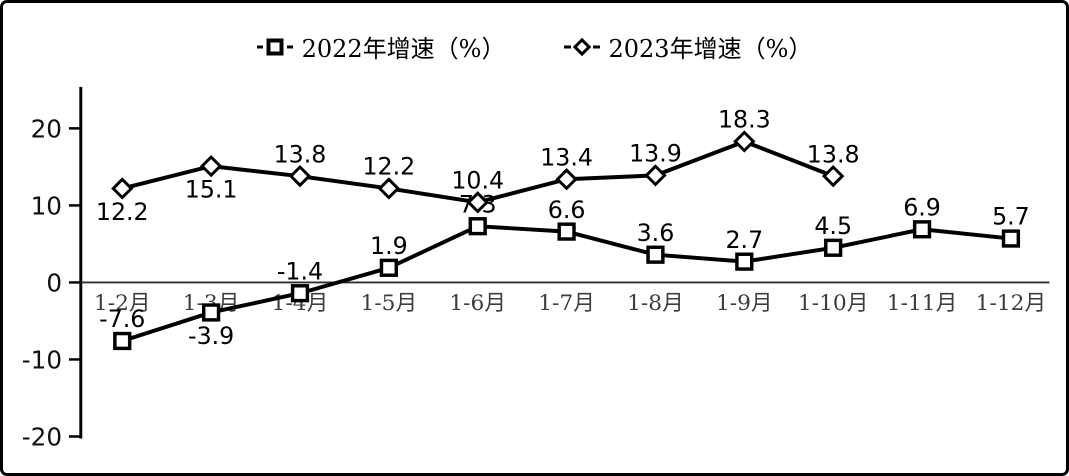 This screenshot has width=1069, height=476. What do you see at coordinates (211, 336) in the screenshot?
I see `data-label: -3.9` at bounding box center [211, 336].